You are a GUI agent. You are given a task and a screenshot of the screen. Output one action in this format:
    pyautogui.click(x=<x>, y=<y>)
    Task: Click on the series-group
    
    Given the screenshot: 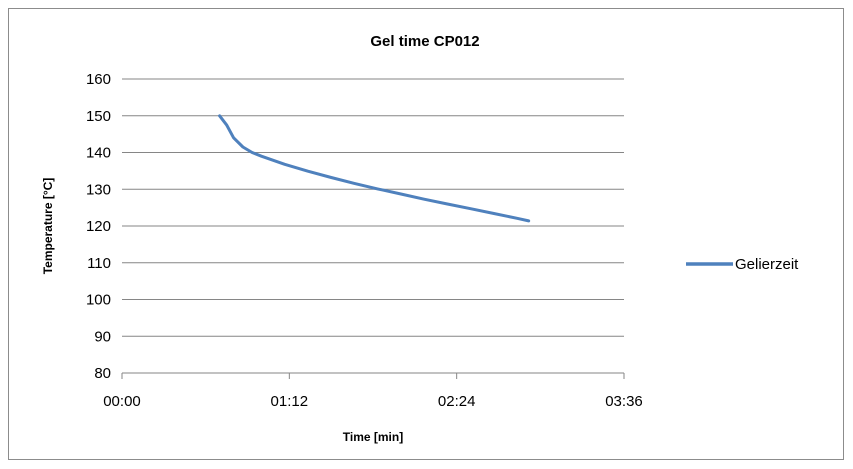 What is the action you would take?
    pyautogui.click(x=374, y=168)
    